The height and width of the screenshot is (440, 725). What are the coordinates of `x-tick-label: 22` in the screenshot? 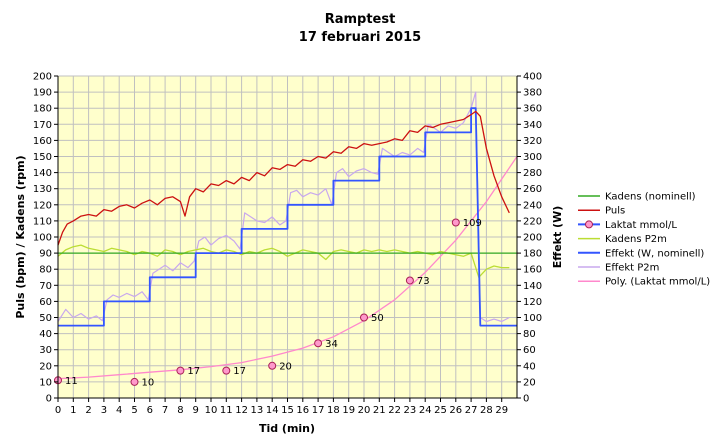 It's located at (394, 410).